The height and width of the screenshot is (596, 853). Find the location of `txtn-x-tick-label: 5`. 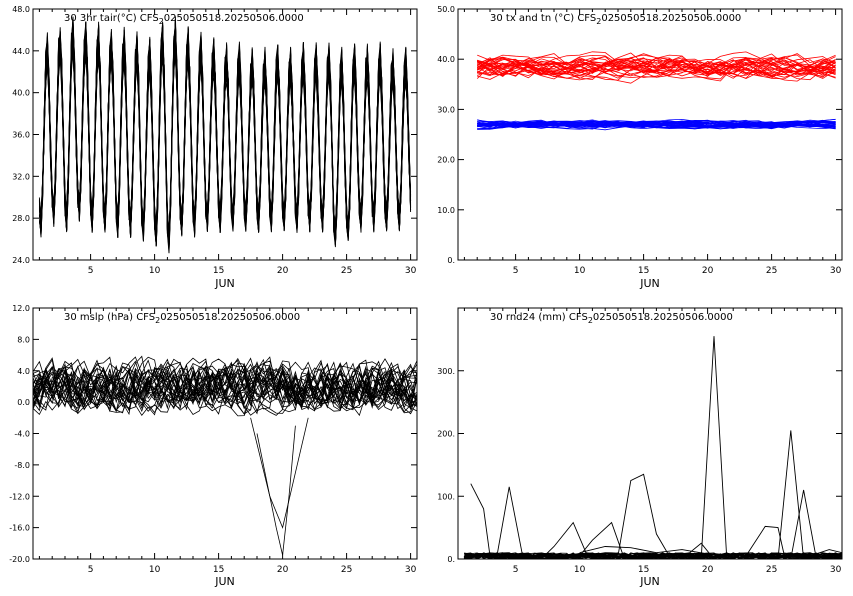

txtn-x-tick-label: 5 is located at coordinates (516, 271).